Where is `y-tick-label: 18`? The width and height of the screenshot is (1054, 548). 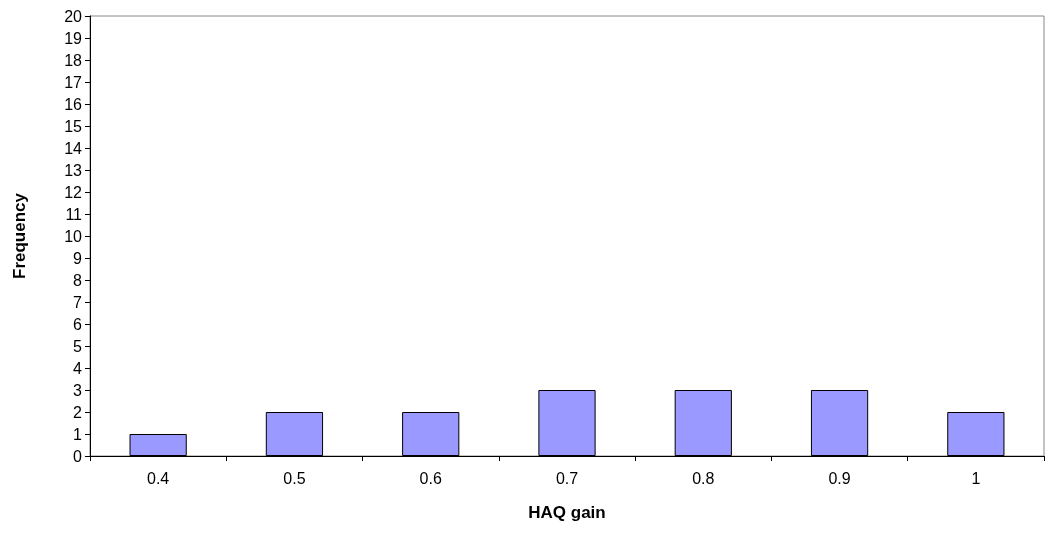 y-tick-label: 18 is located at coordinates (73, 60).